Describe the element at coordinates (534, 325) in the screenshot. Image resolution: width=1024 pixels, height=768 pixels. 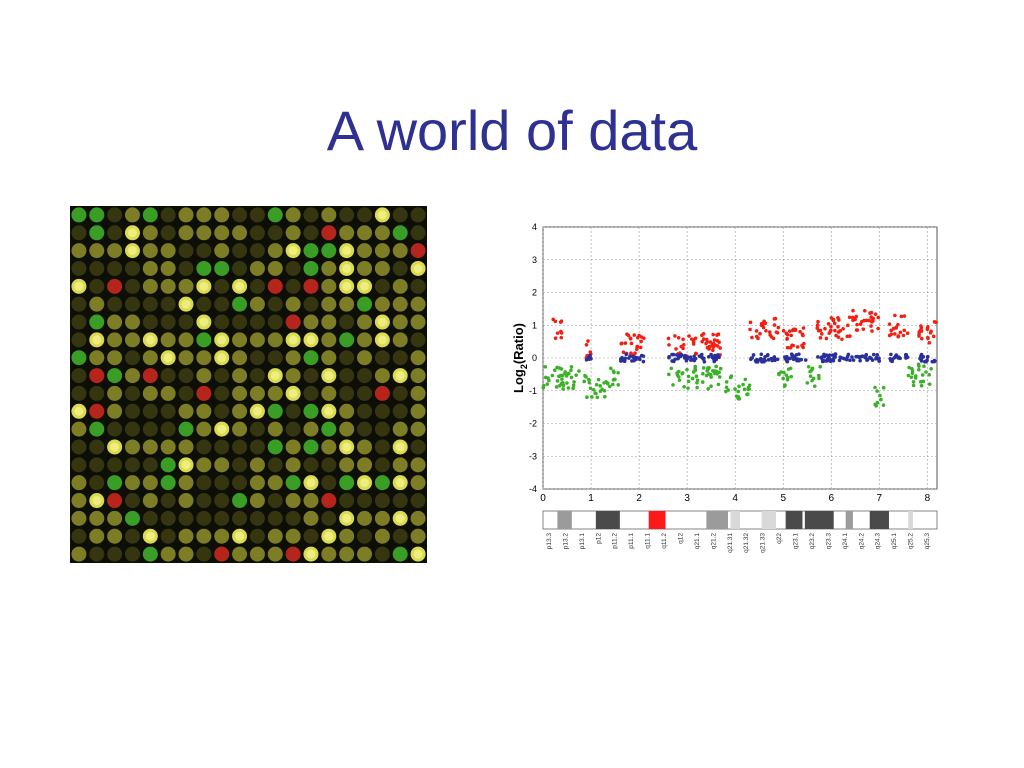
I see `y-tick-label: 1` at that location.